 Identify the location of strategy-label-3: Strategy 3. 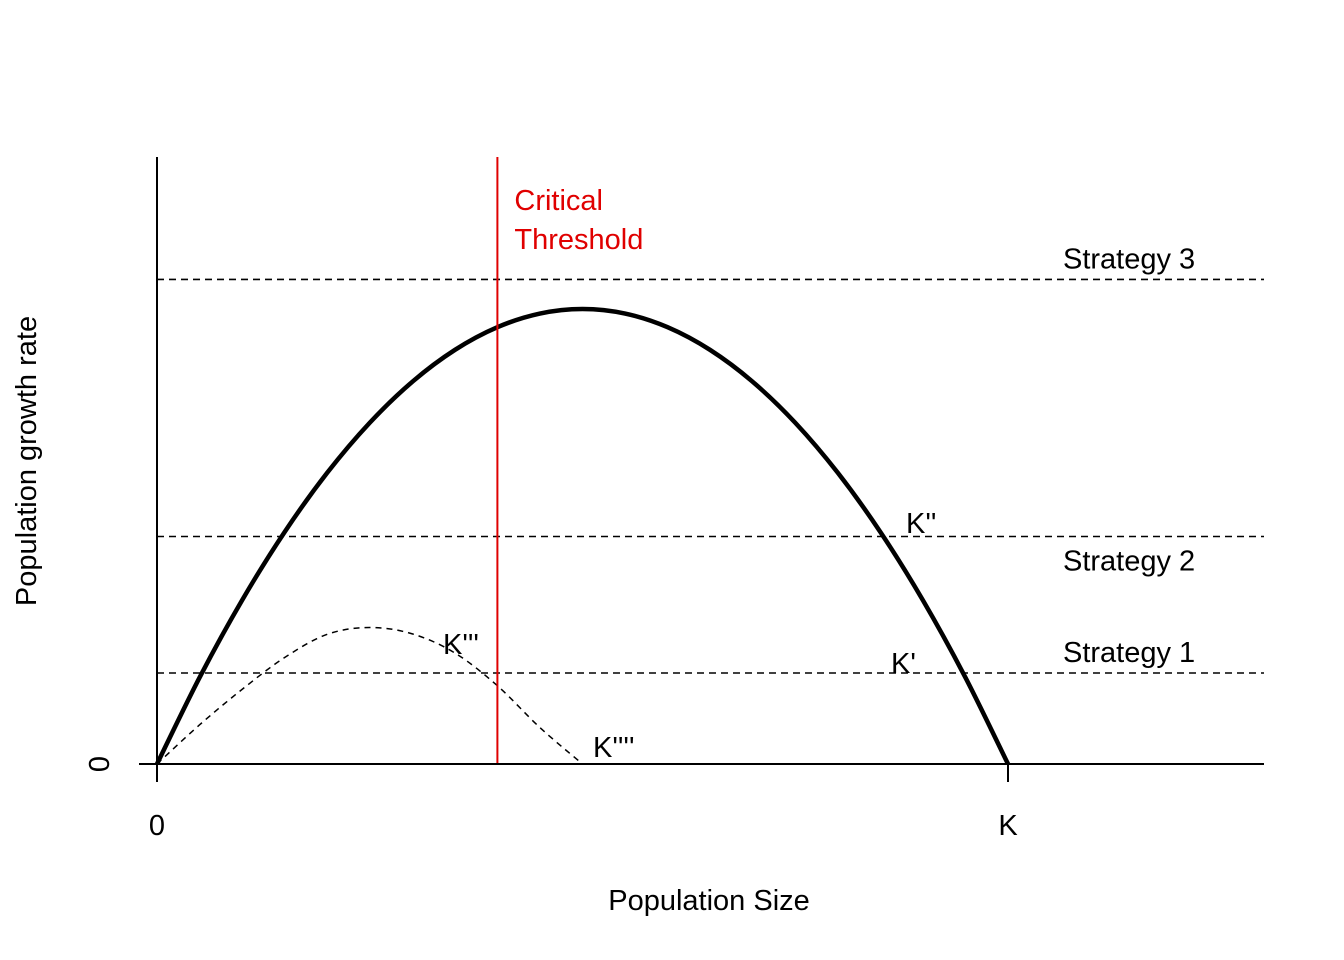
(1129, 259).